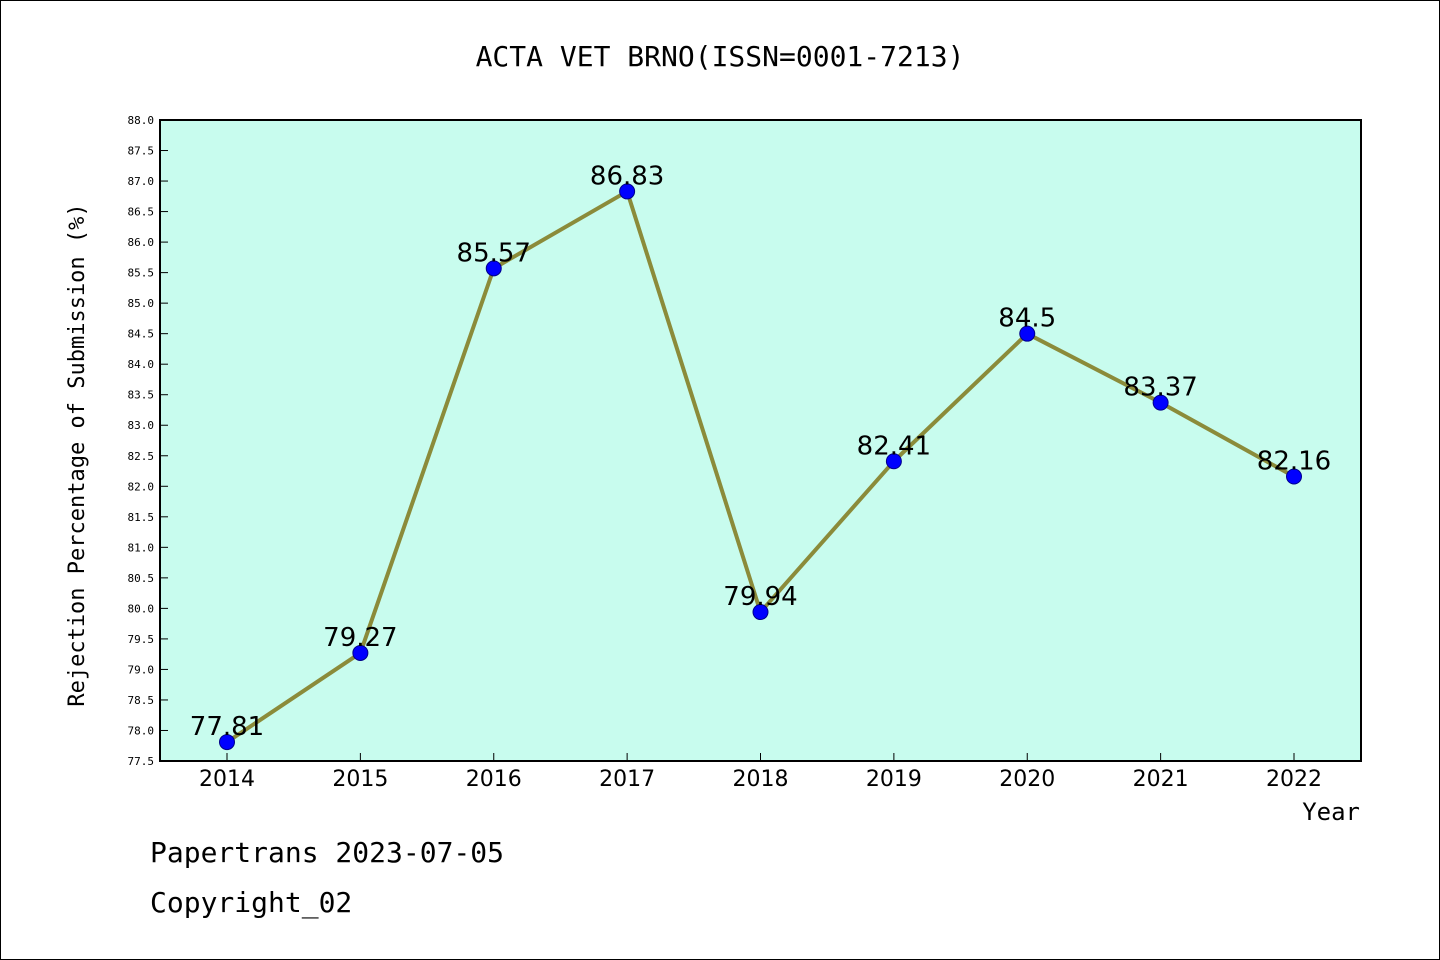 The width and height of the screenshot is (1440, 960). Describe the element at coordinates (141, 151) in the screenshot. I see `y-tick-label: 87.5` at that location.